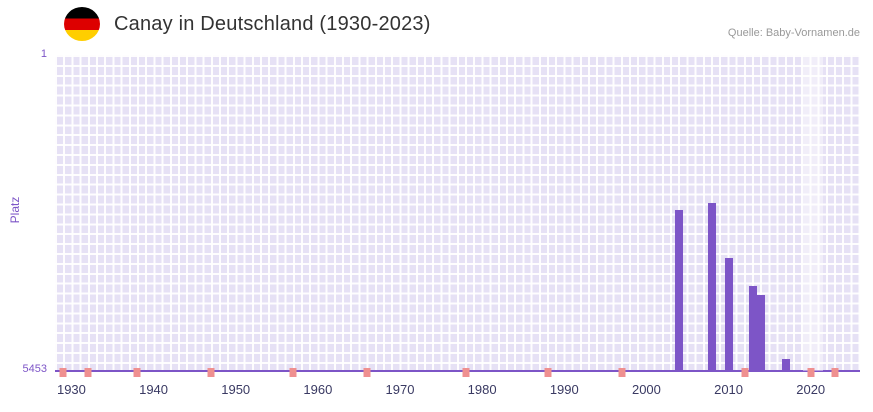 Image resolution: width=873 pixels, height=412 pixels. What do you see at coordinates (367, 372) in the screenshot?
I see `no-rank-marker-1966` at bounding box center [367, 372].